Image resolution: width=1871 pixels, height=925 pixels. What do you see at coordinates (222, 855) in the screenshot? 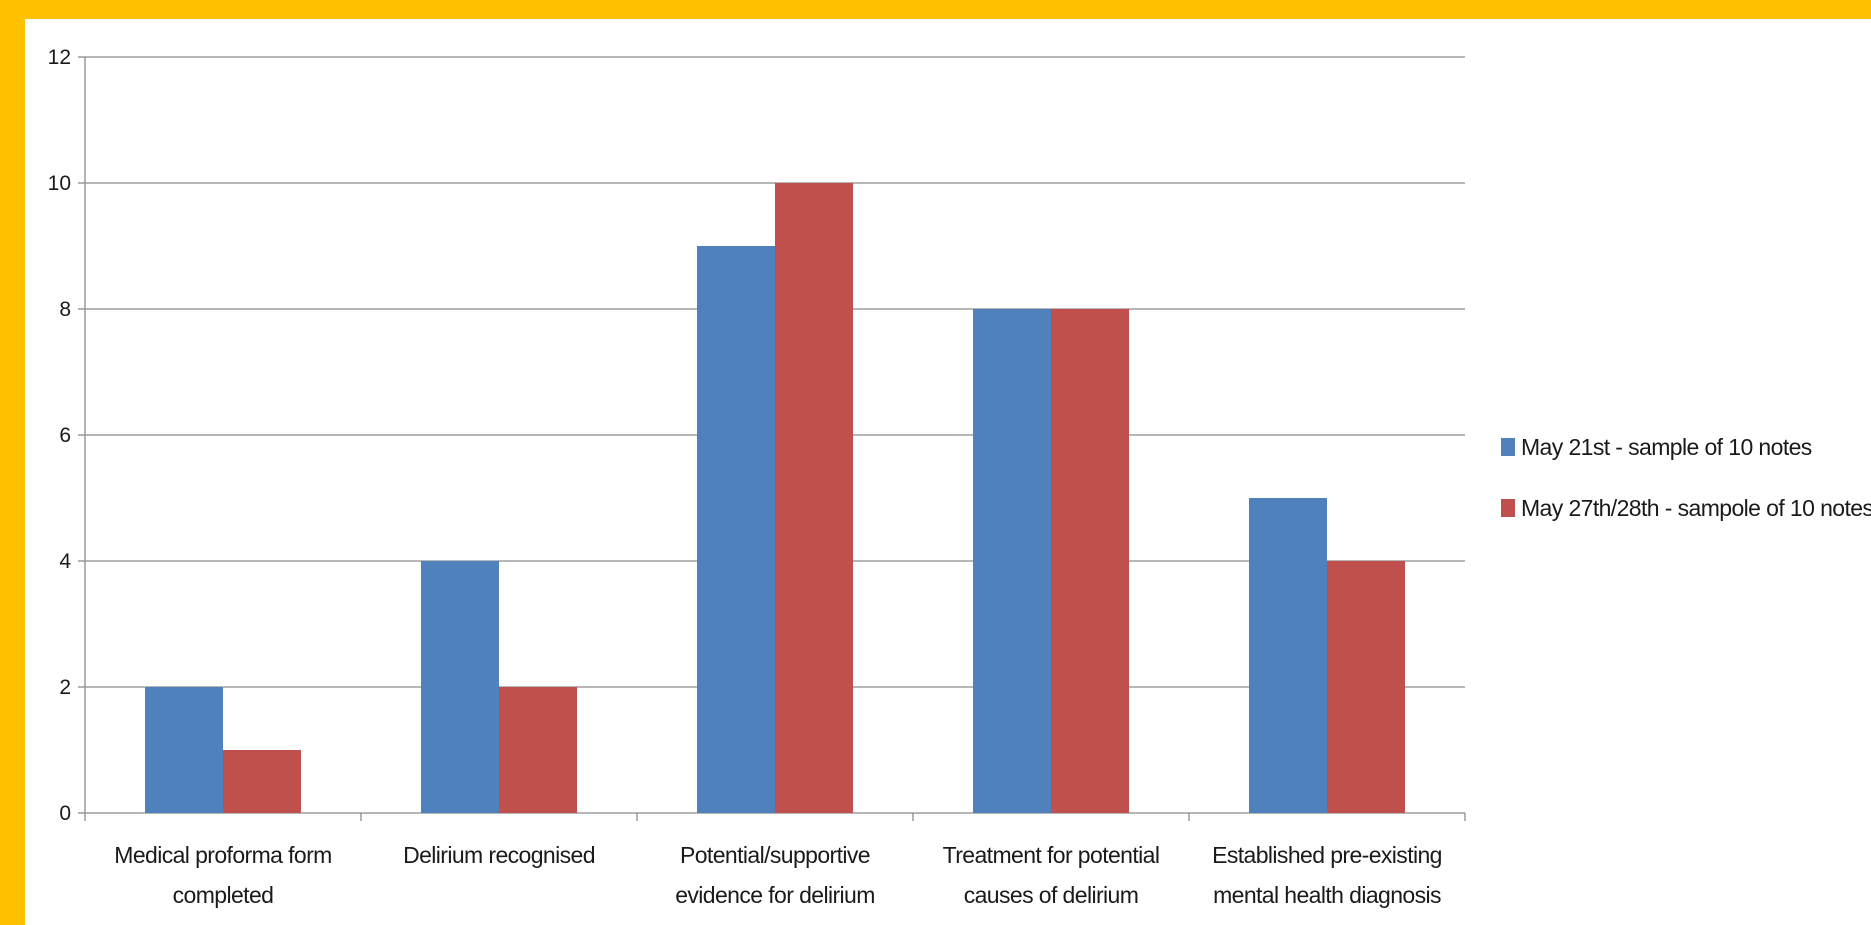
I see `x-tick-label: Medical proforma form` at bounding box center [222, 855].